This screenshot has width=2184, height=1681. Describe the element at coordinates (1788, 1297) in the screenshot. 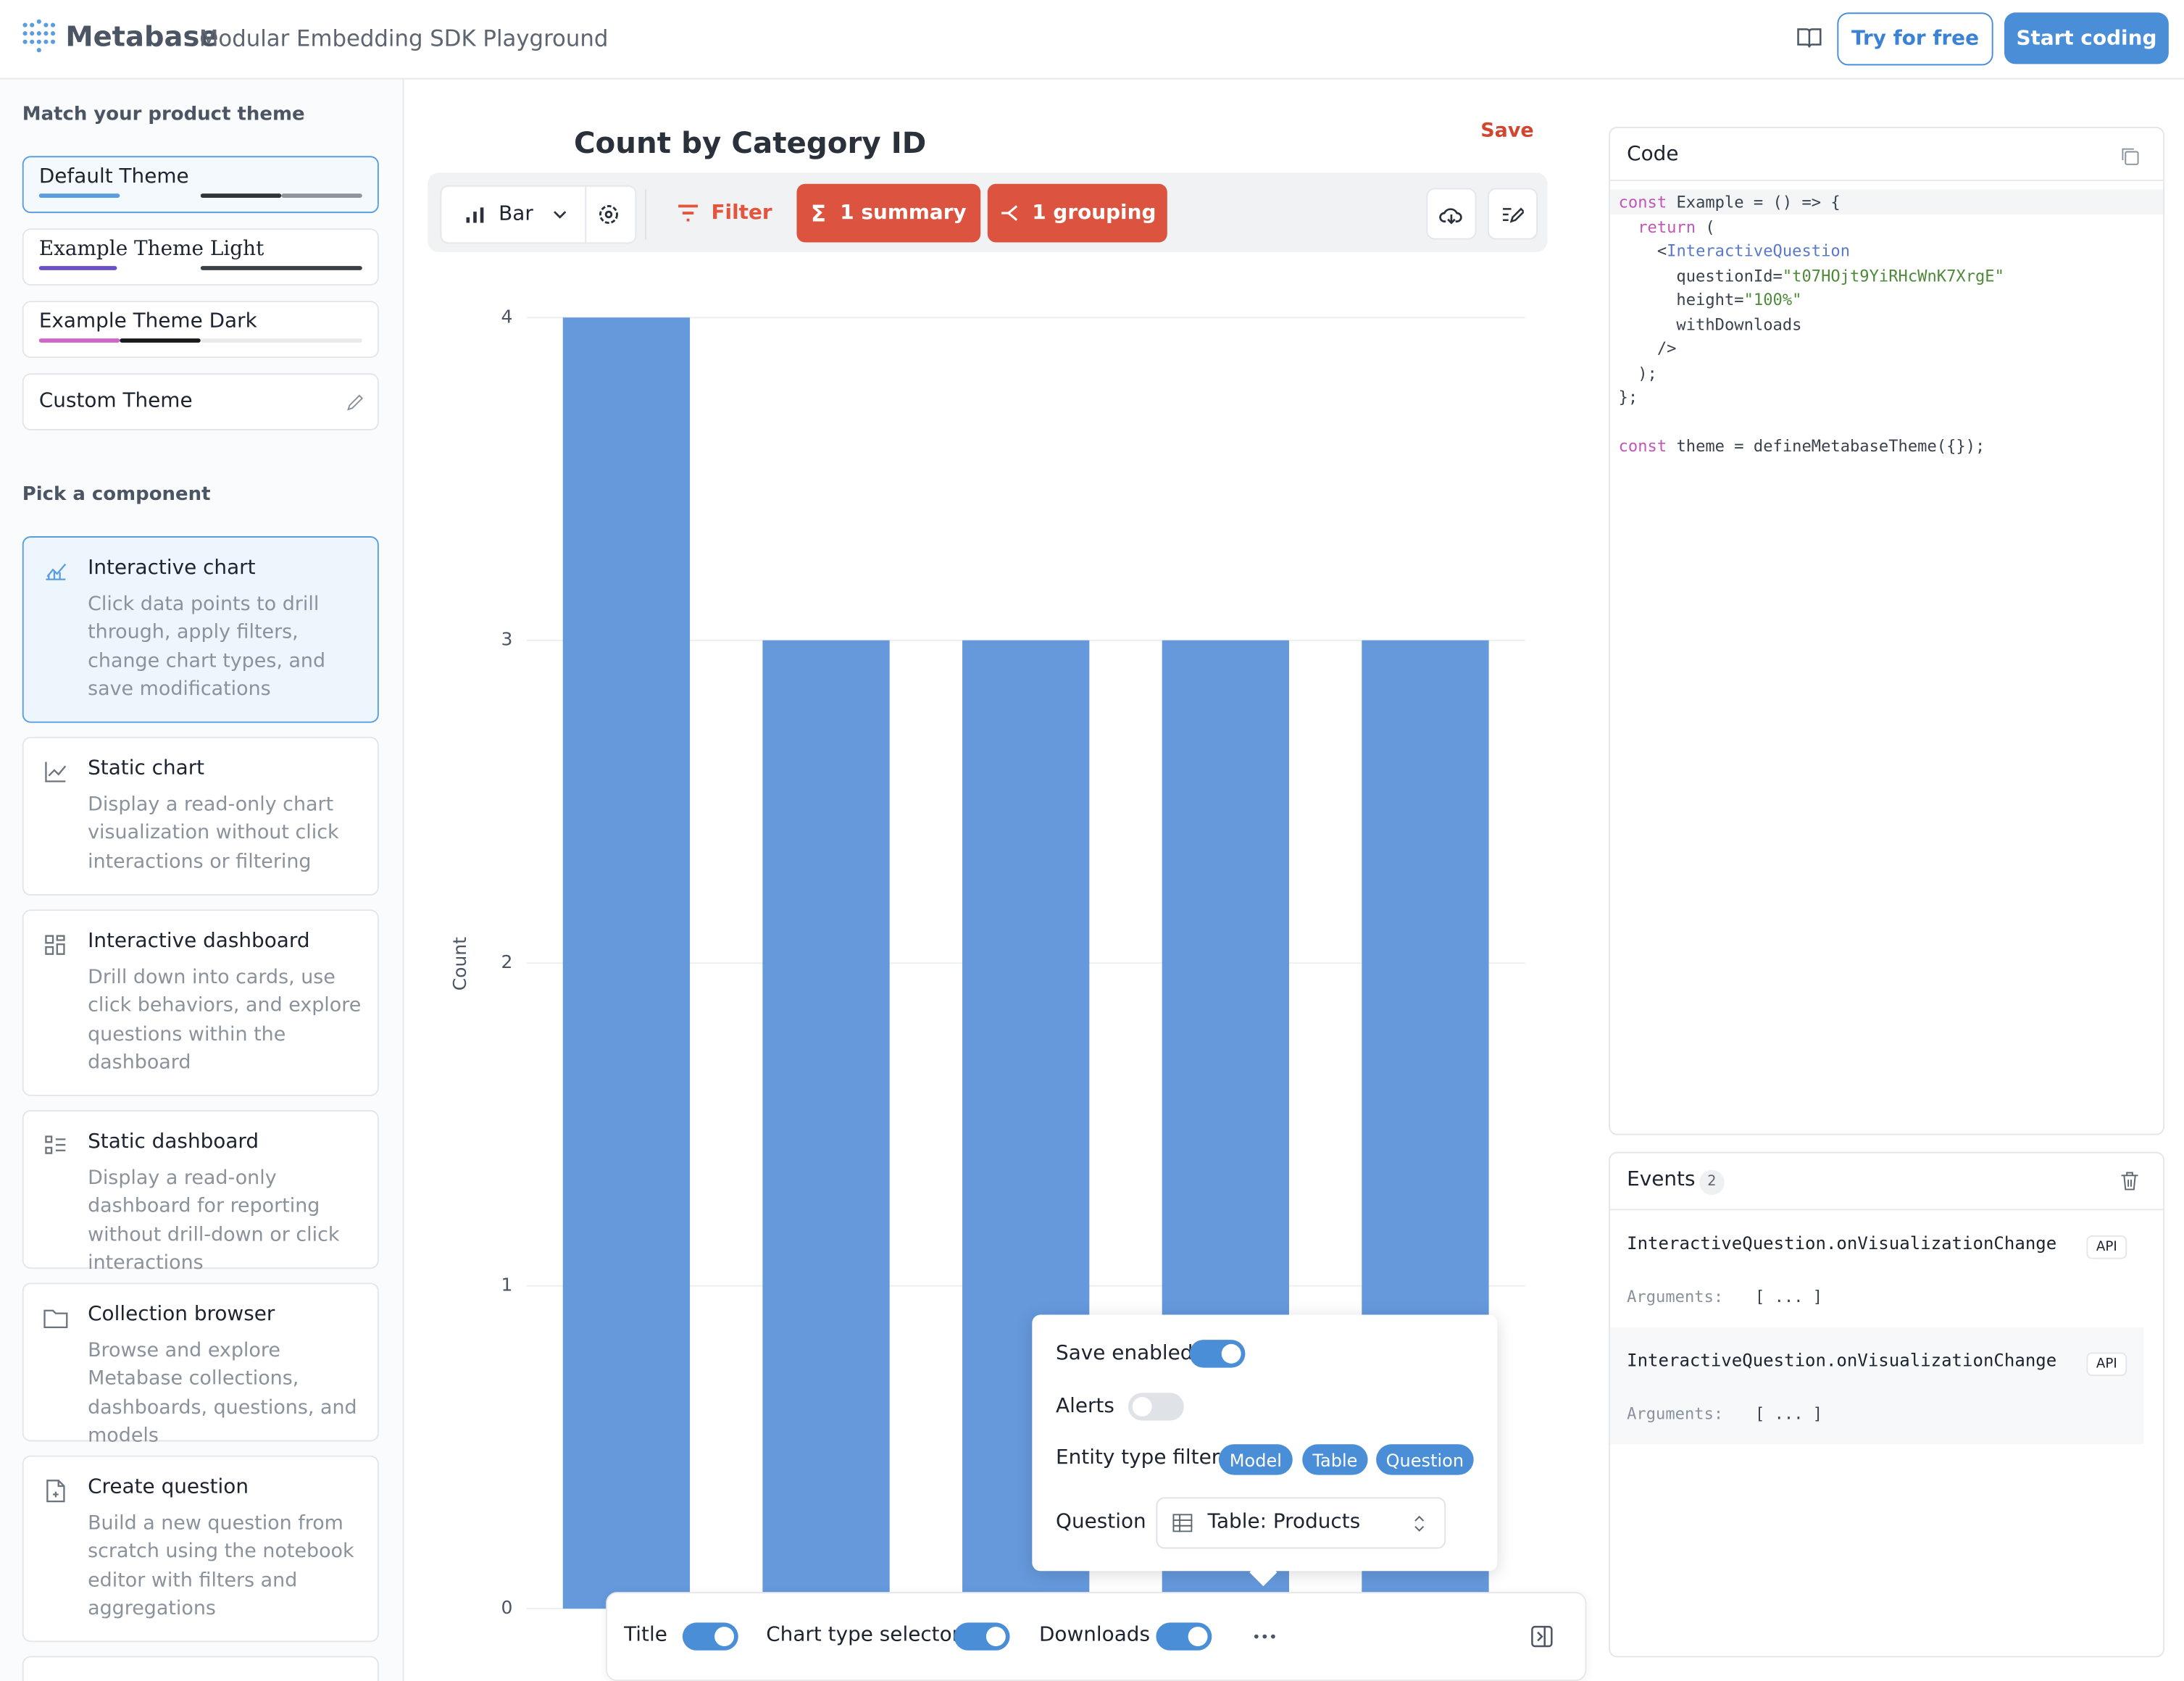

I see `arguments-value: [ ... ]` at that location.